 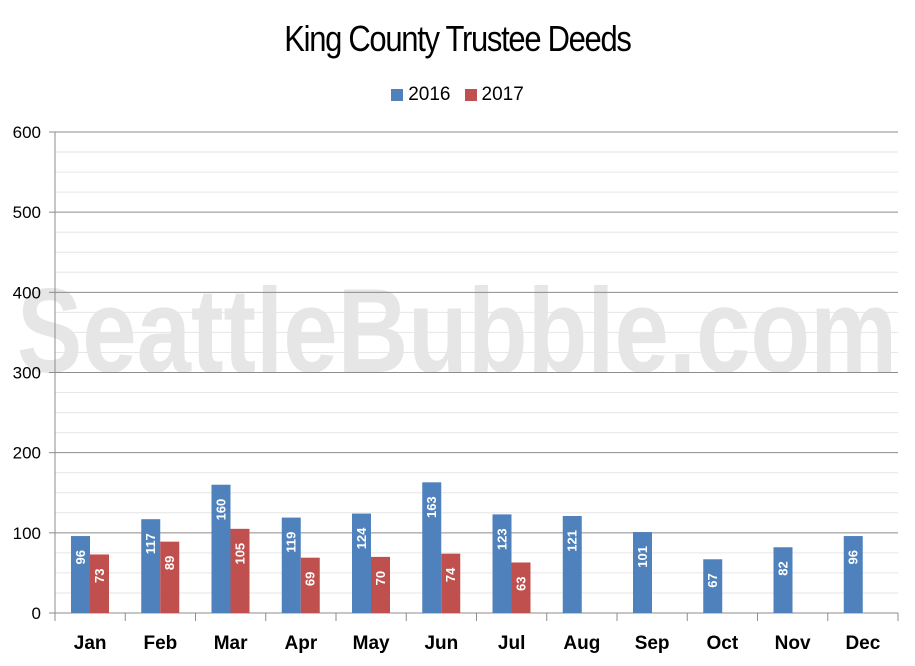 I want to click on data-label-2016: 119, so click(x=291, y=542).